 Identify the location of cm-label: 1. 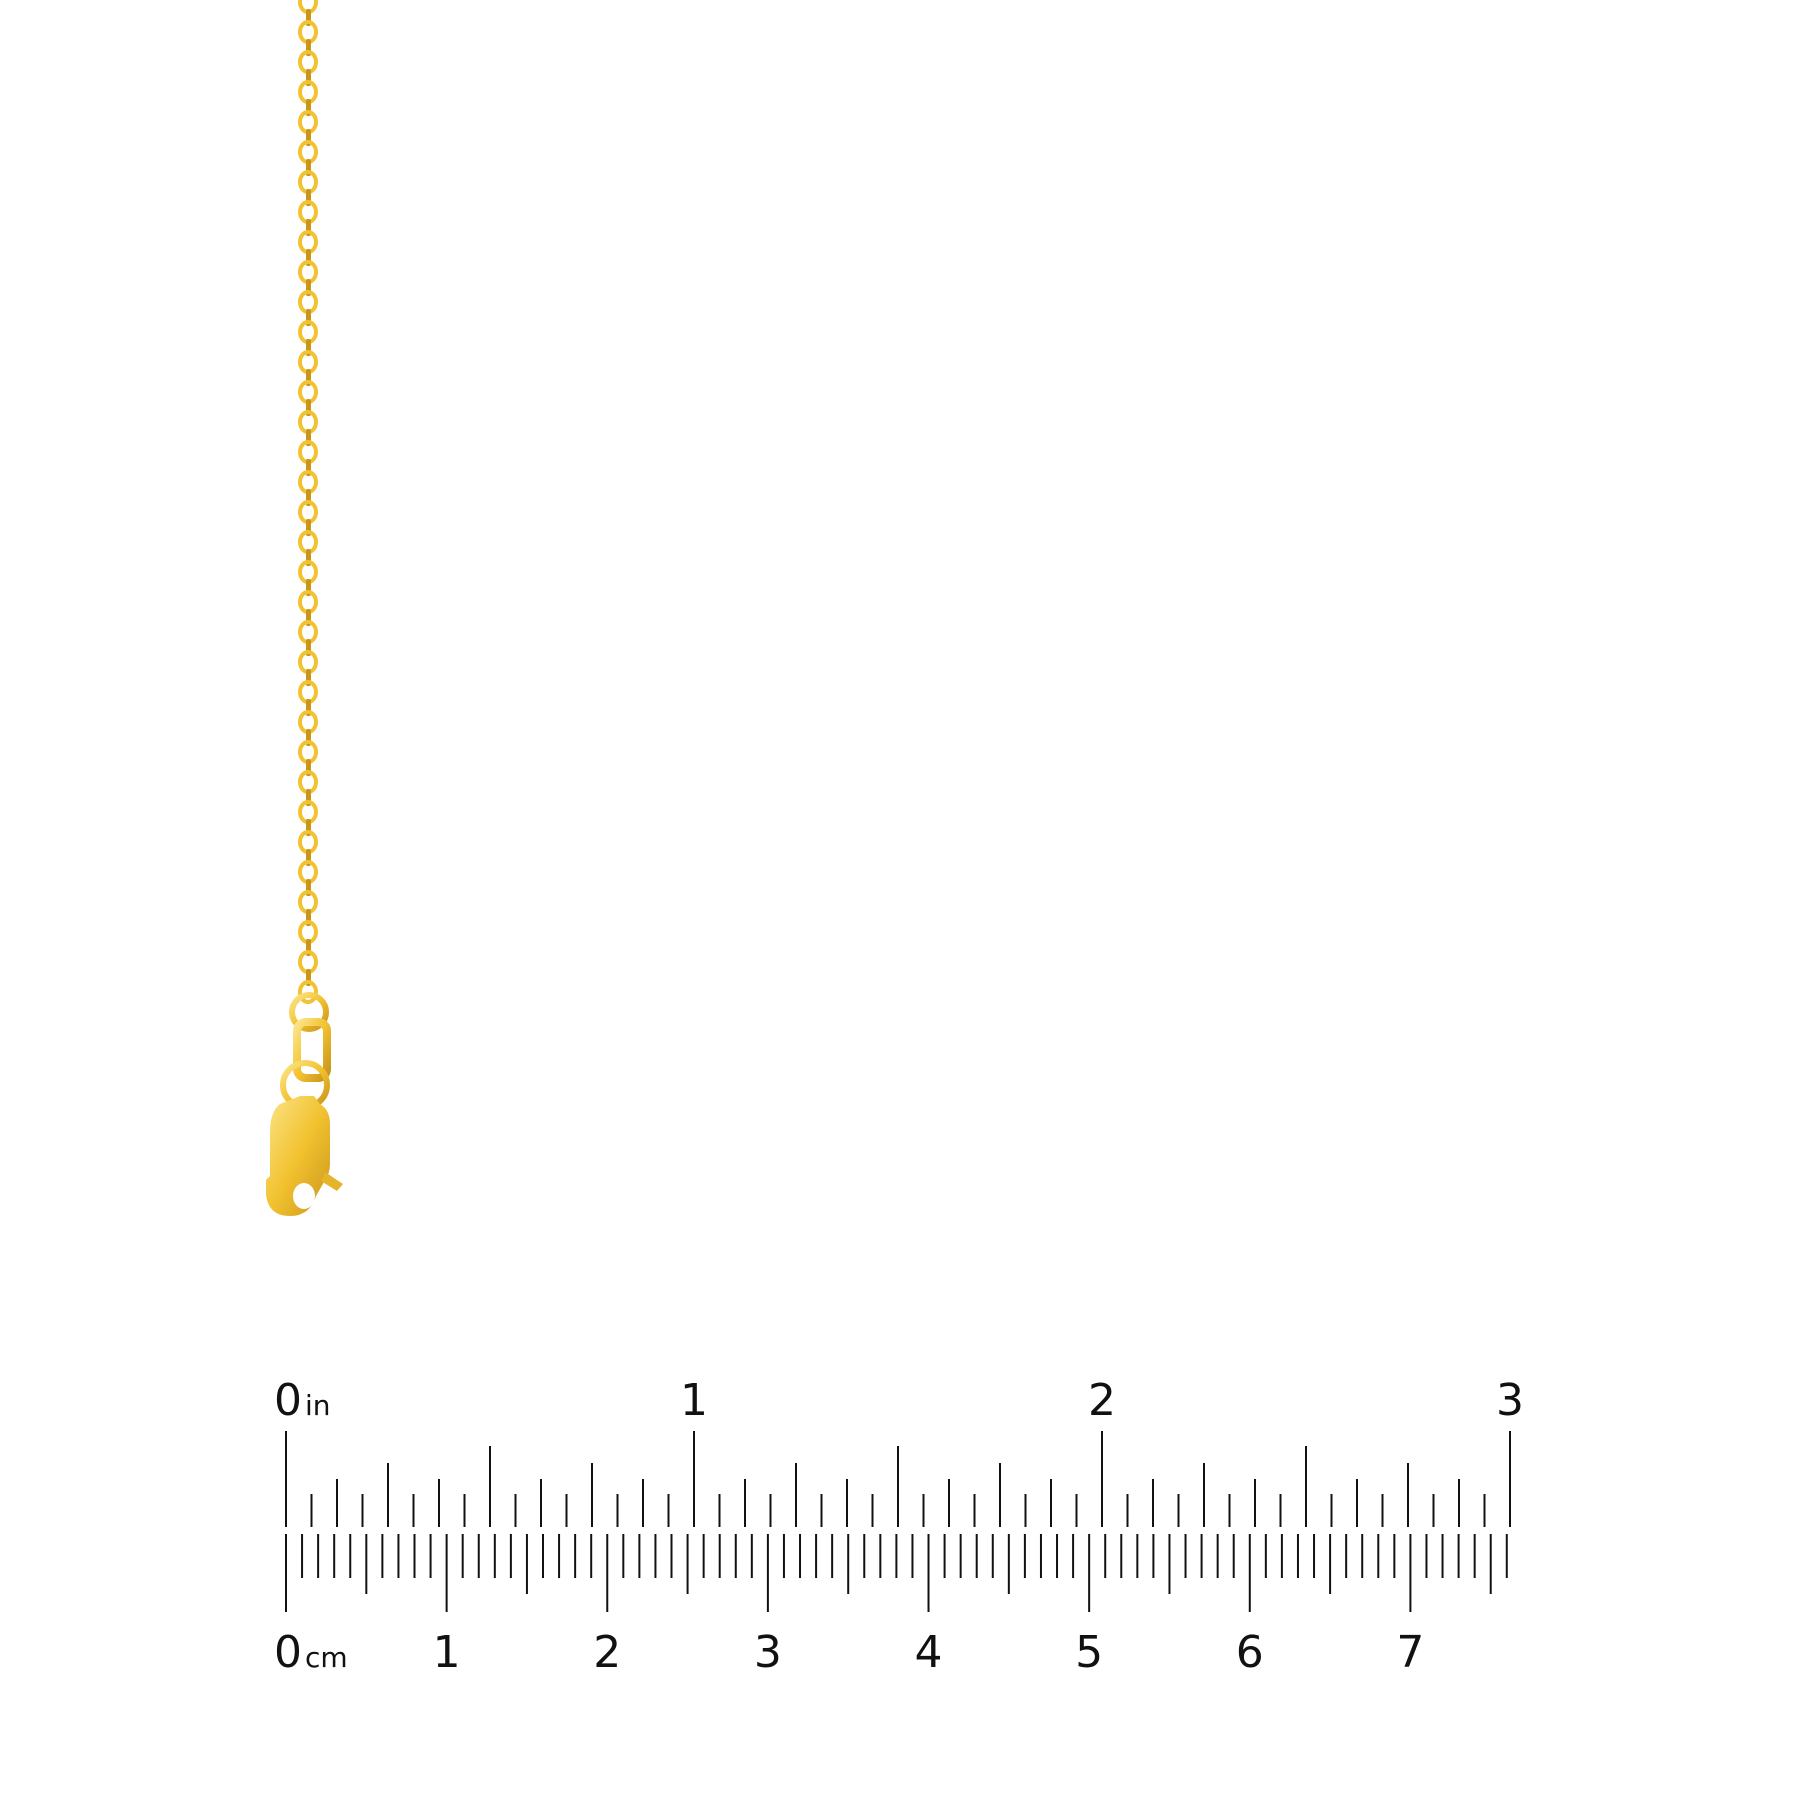
(447, 1652).